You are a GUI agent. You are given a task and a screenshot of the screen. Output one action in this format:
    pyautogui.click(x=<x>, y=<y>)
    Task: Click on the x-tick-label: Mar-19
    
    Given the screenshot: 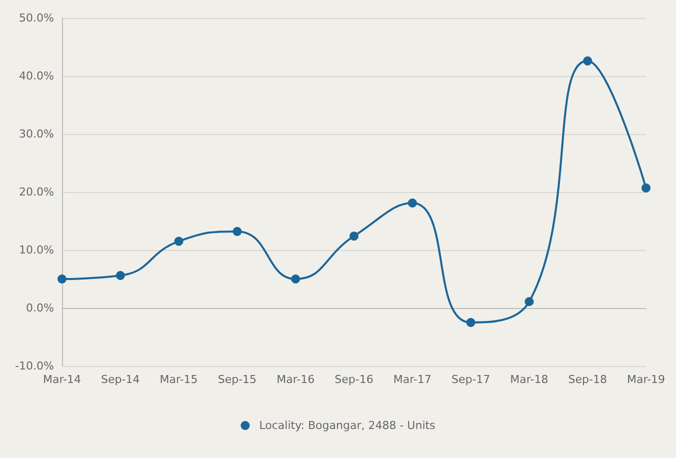 What is the action you would take?
    pyautogui.click(x=646, y=379)
    